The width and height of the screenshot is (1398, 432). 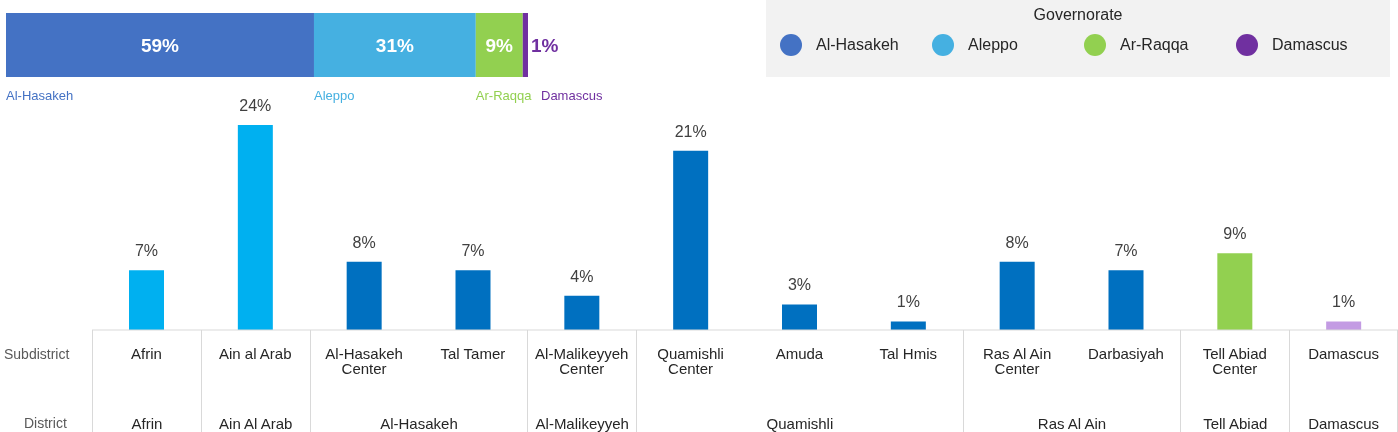 What do you see at coordinates (1234, 360) in the screenshot?
I see `x-tick-label: Tell Abiad Center` at bounding box center [1234, 360].